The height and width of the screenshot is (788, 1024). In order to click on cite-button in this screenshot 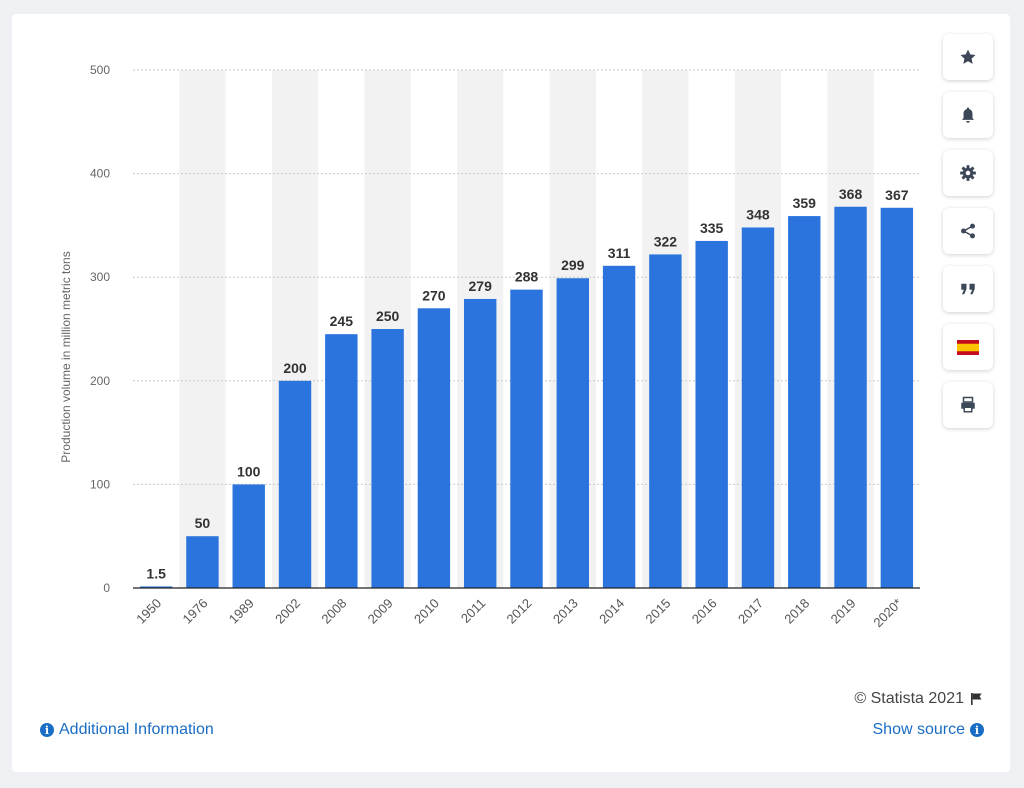, I will do `click(968, 289)`.